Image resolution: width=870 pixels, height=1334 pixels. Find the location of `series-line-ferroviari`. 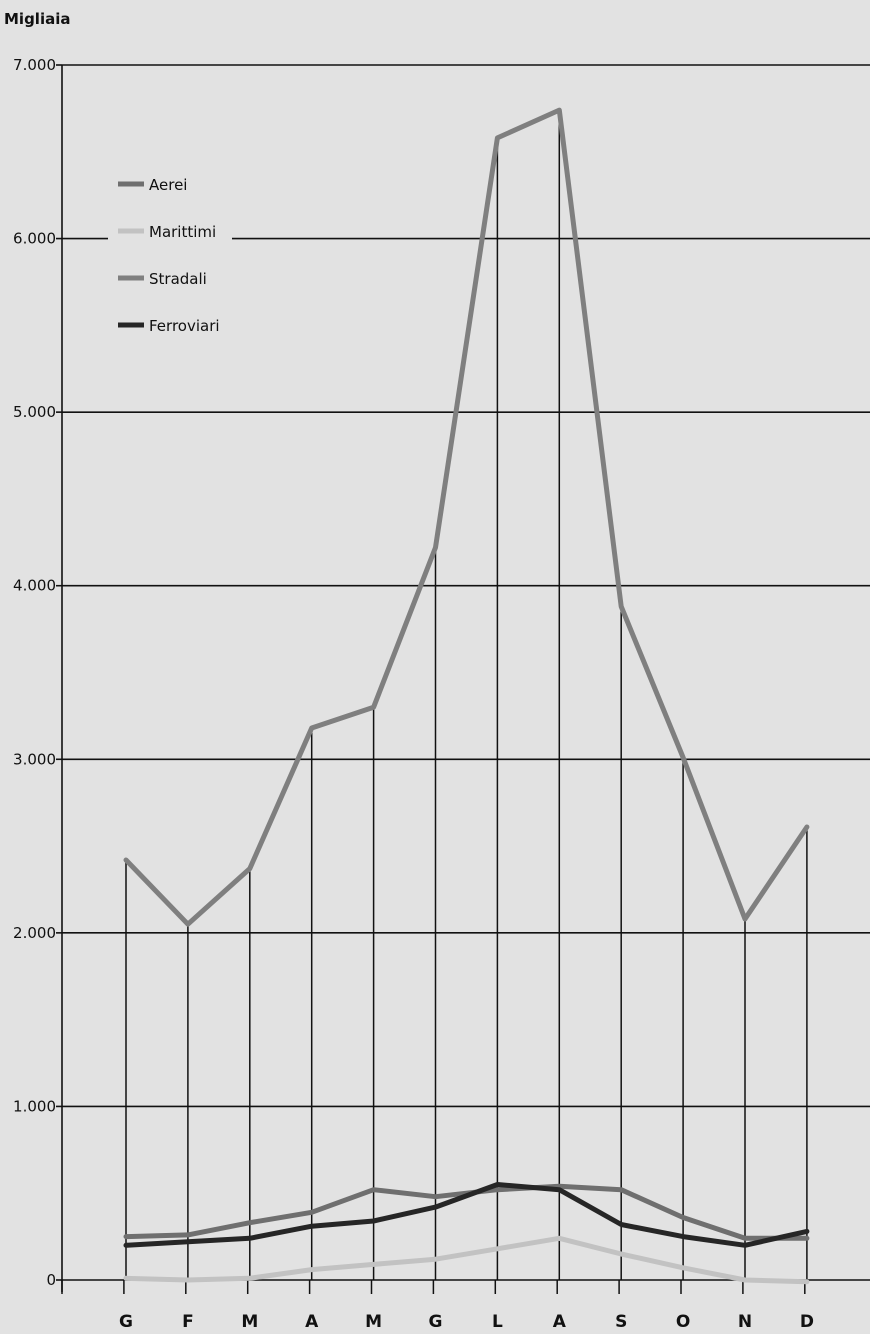

series-line-ferroviari is located at coordinates (466, 1215).